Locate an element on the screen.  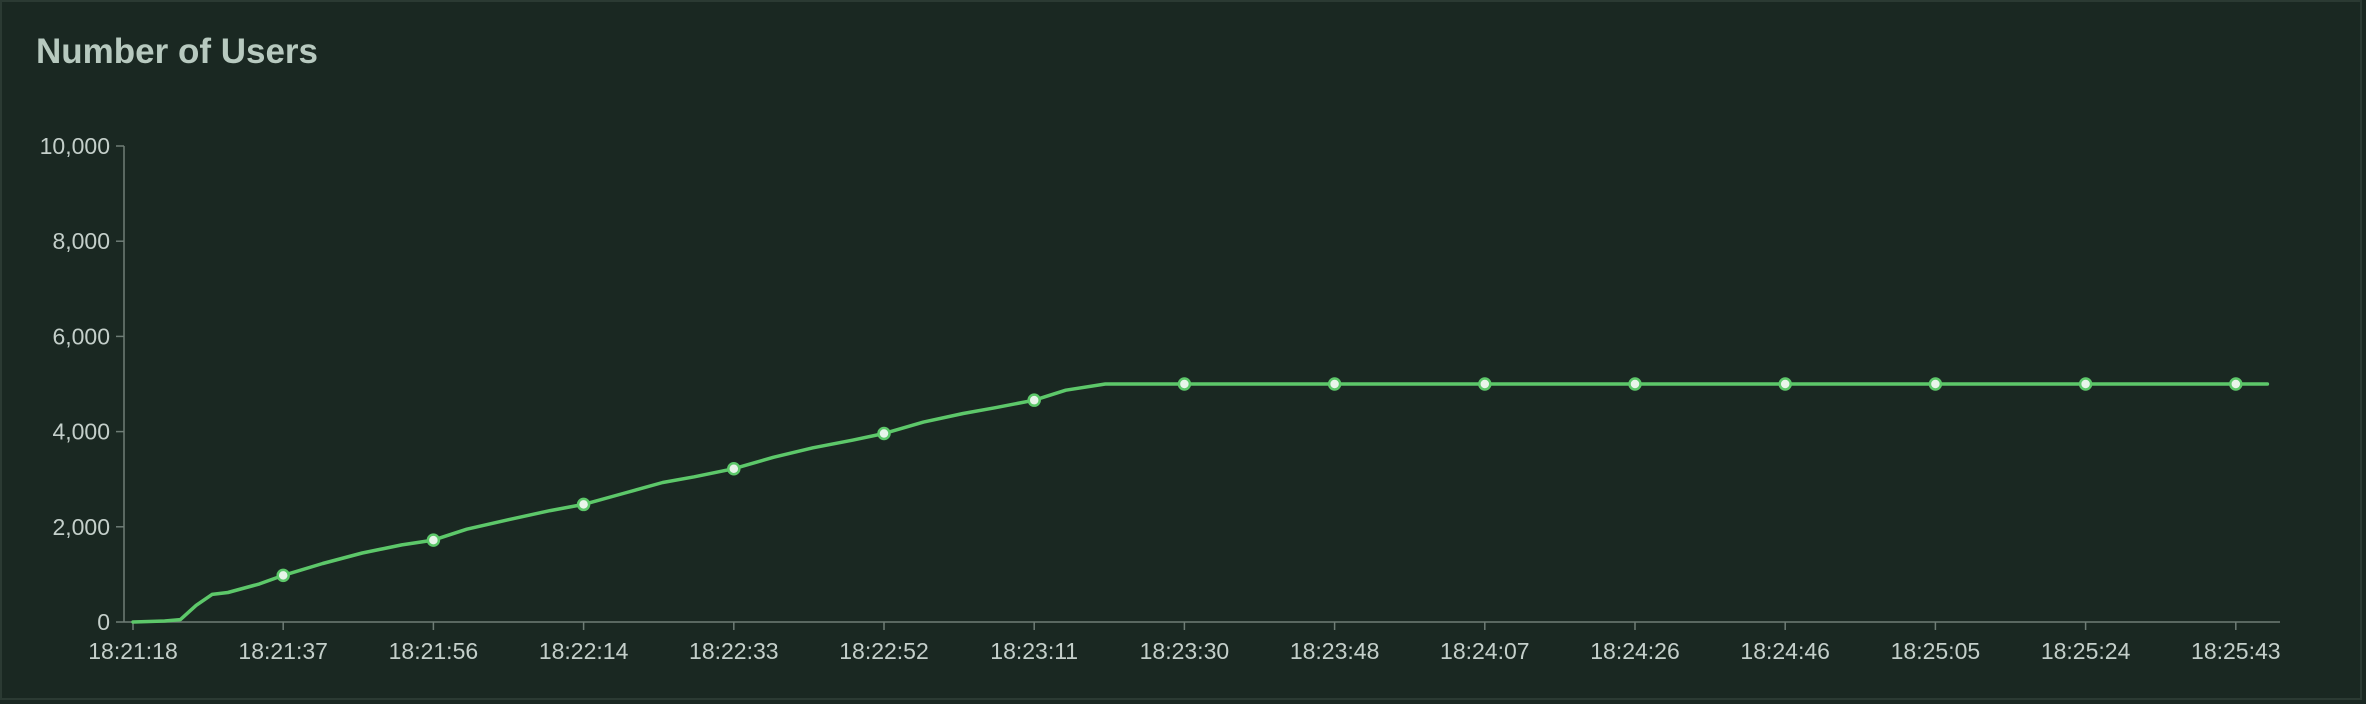
x-tick-label: 18:25:05 is located at coordinates (1936, 651).